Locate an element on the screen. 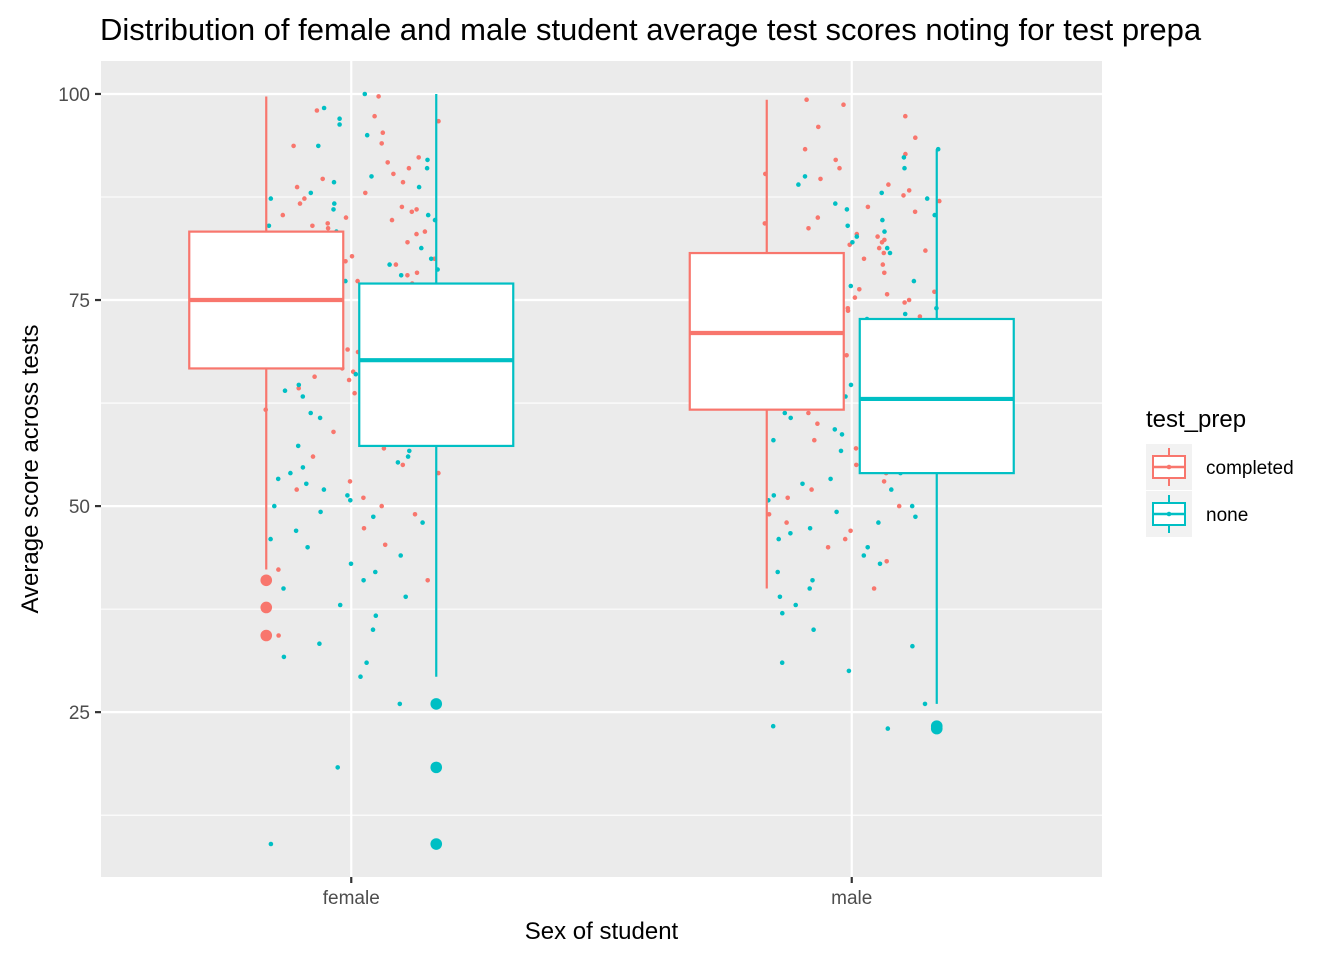 This screenshot has width=1344, height=960. box is located at coordinates (436, 365).